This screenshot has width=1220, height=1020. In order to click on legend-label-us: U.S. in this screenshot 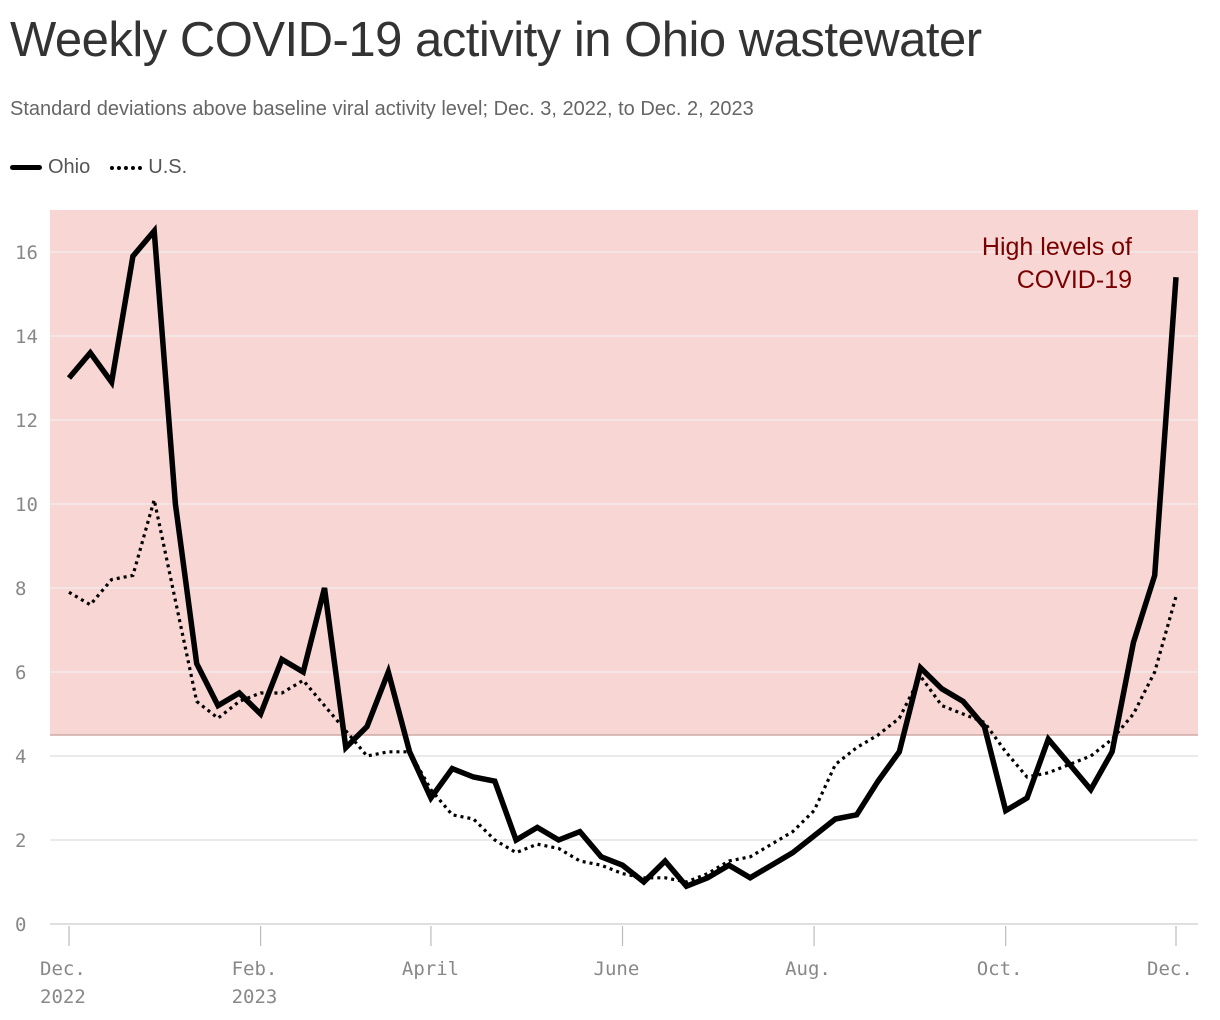, I will do `click(168, 167)`.